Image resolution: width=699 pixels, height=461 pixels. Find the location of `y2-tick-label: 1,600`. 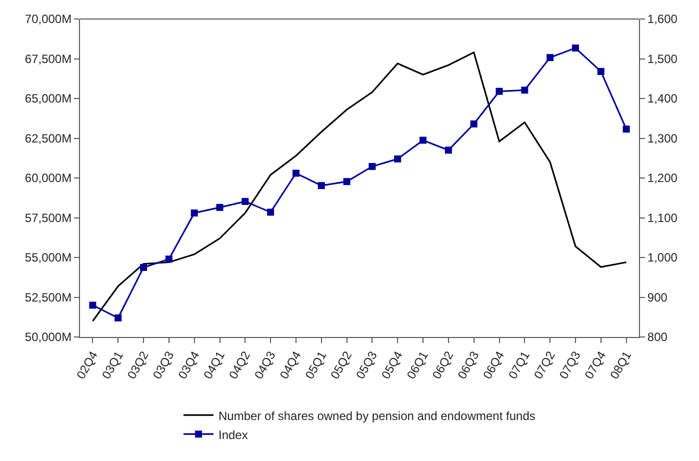

y2-tick-label: 1,600 is located at coordinates (662, 19).